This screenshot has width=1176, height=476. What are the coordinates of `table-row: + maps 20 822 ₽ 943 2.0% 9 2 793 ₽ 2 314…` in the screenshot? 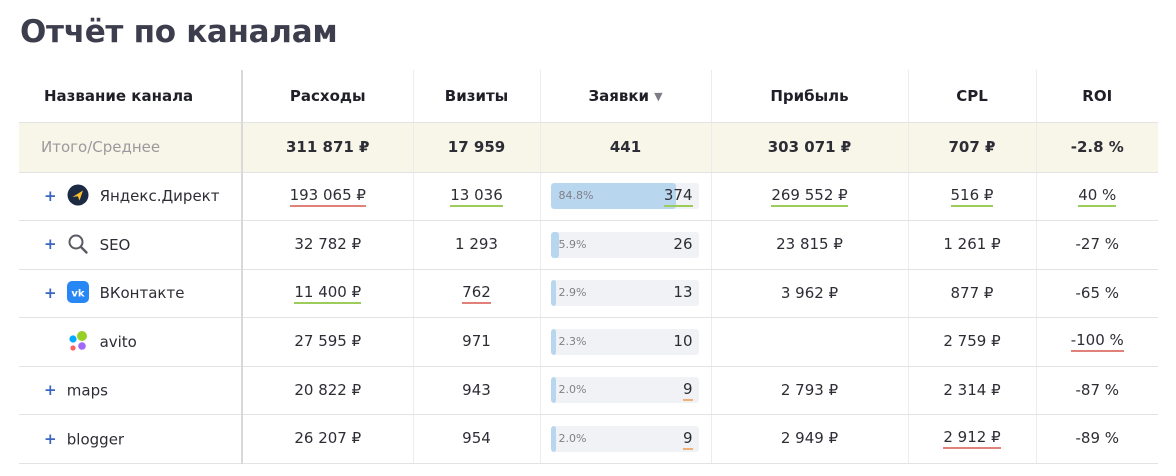 It's located at (588, 390).